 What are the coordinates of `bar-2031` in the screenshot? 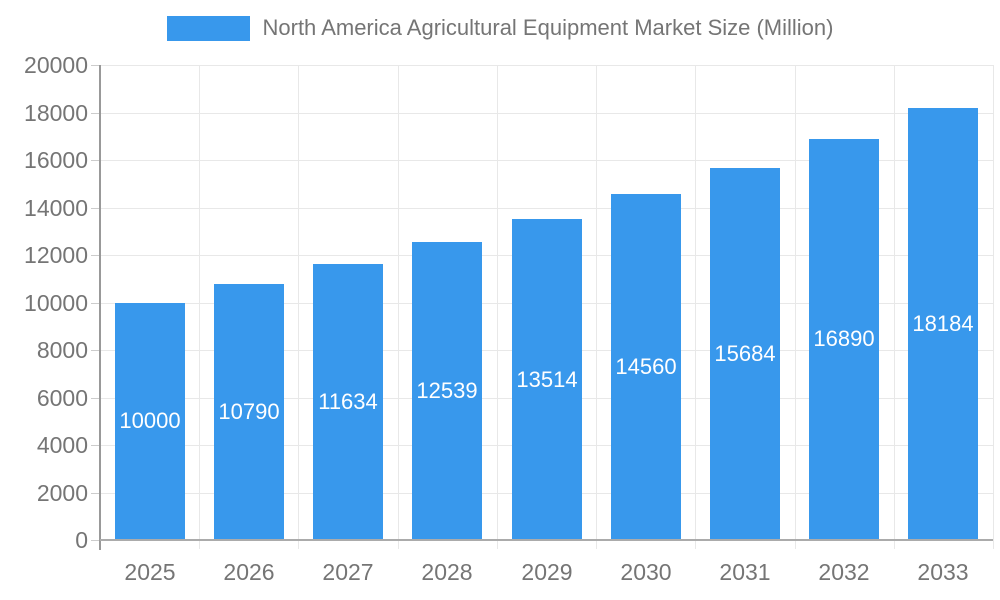 It's located at (745, 354).